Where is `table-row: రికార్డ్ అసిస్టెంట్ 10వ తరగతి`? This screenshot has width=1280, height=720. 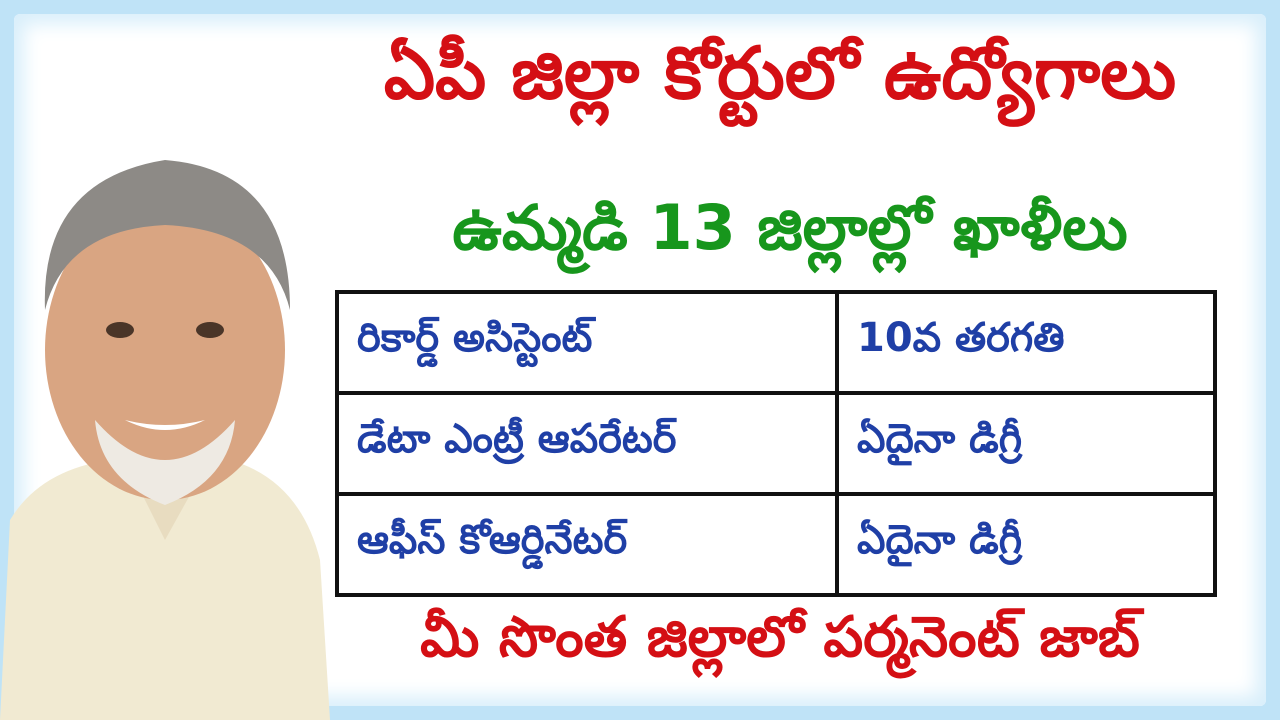
table-row: రికార్డ్ అసిస్టెంట్ 10వ తరగతి is located at coordinates (776, 342).